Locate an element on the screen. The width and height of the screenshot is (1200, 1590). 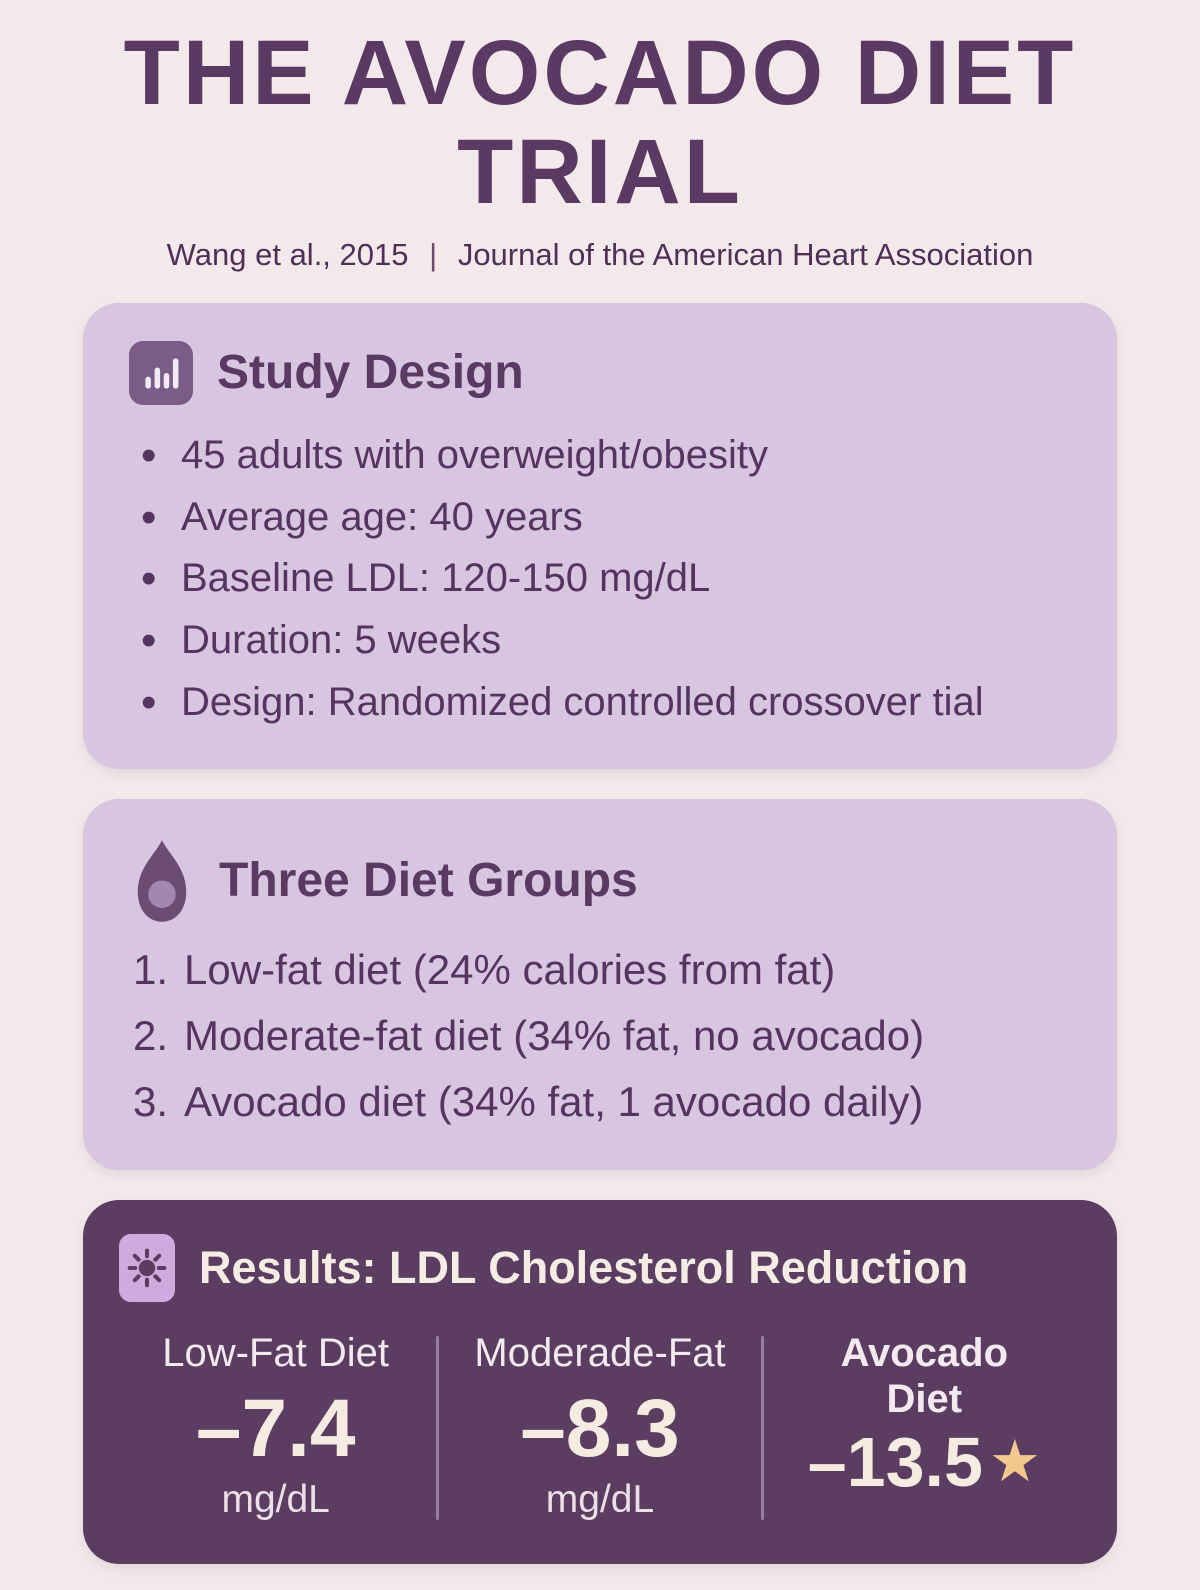
title-line-1: THE AVOCADO DIET is located at coordinates (600, 73).